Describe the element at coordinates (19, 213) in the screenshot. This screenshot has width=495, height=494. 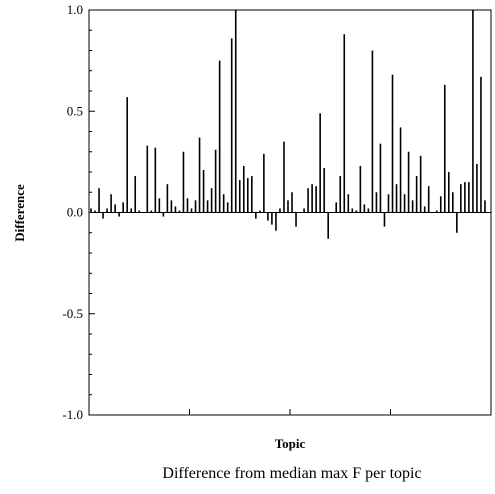
I see `y-axis-label: Difference` at that location.